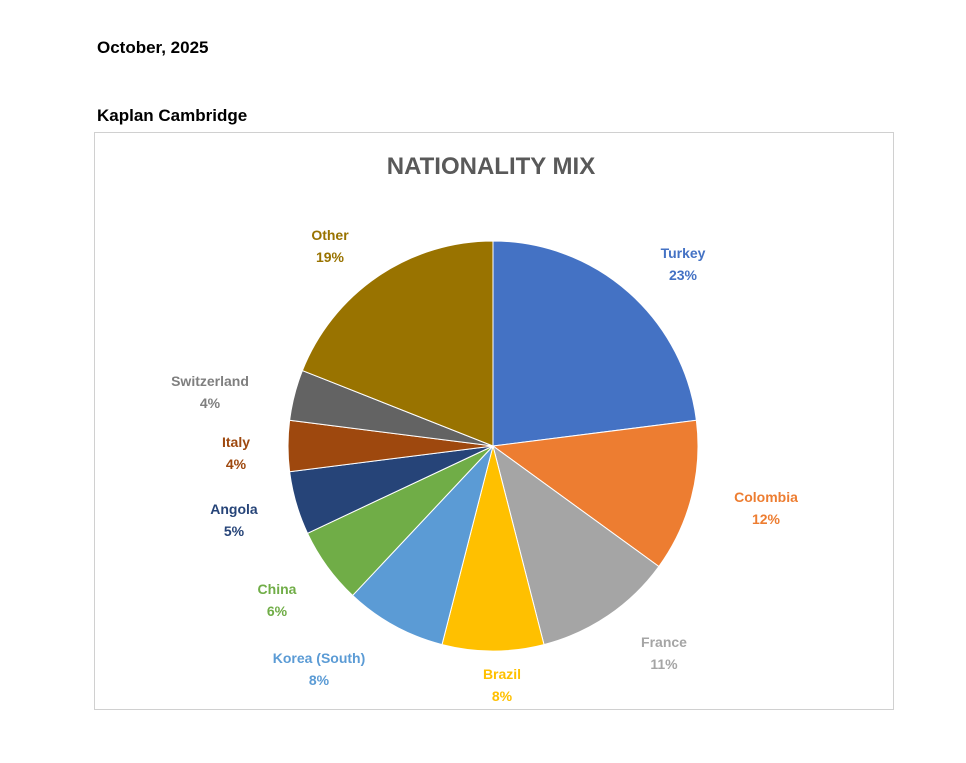 Image resolution: width=966 pixels, height=763 pixels. I want to click on pie-slice-colombia, so click(595, 493).